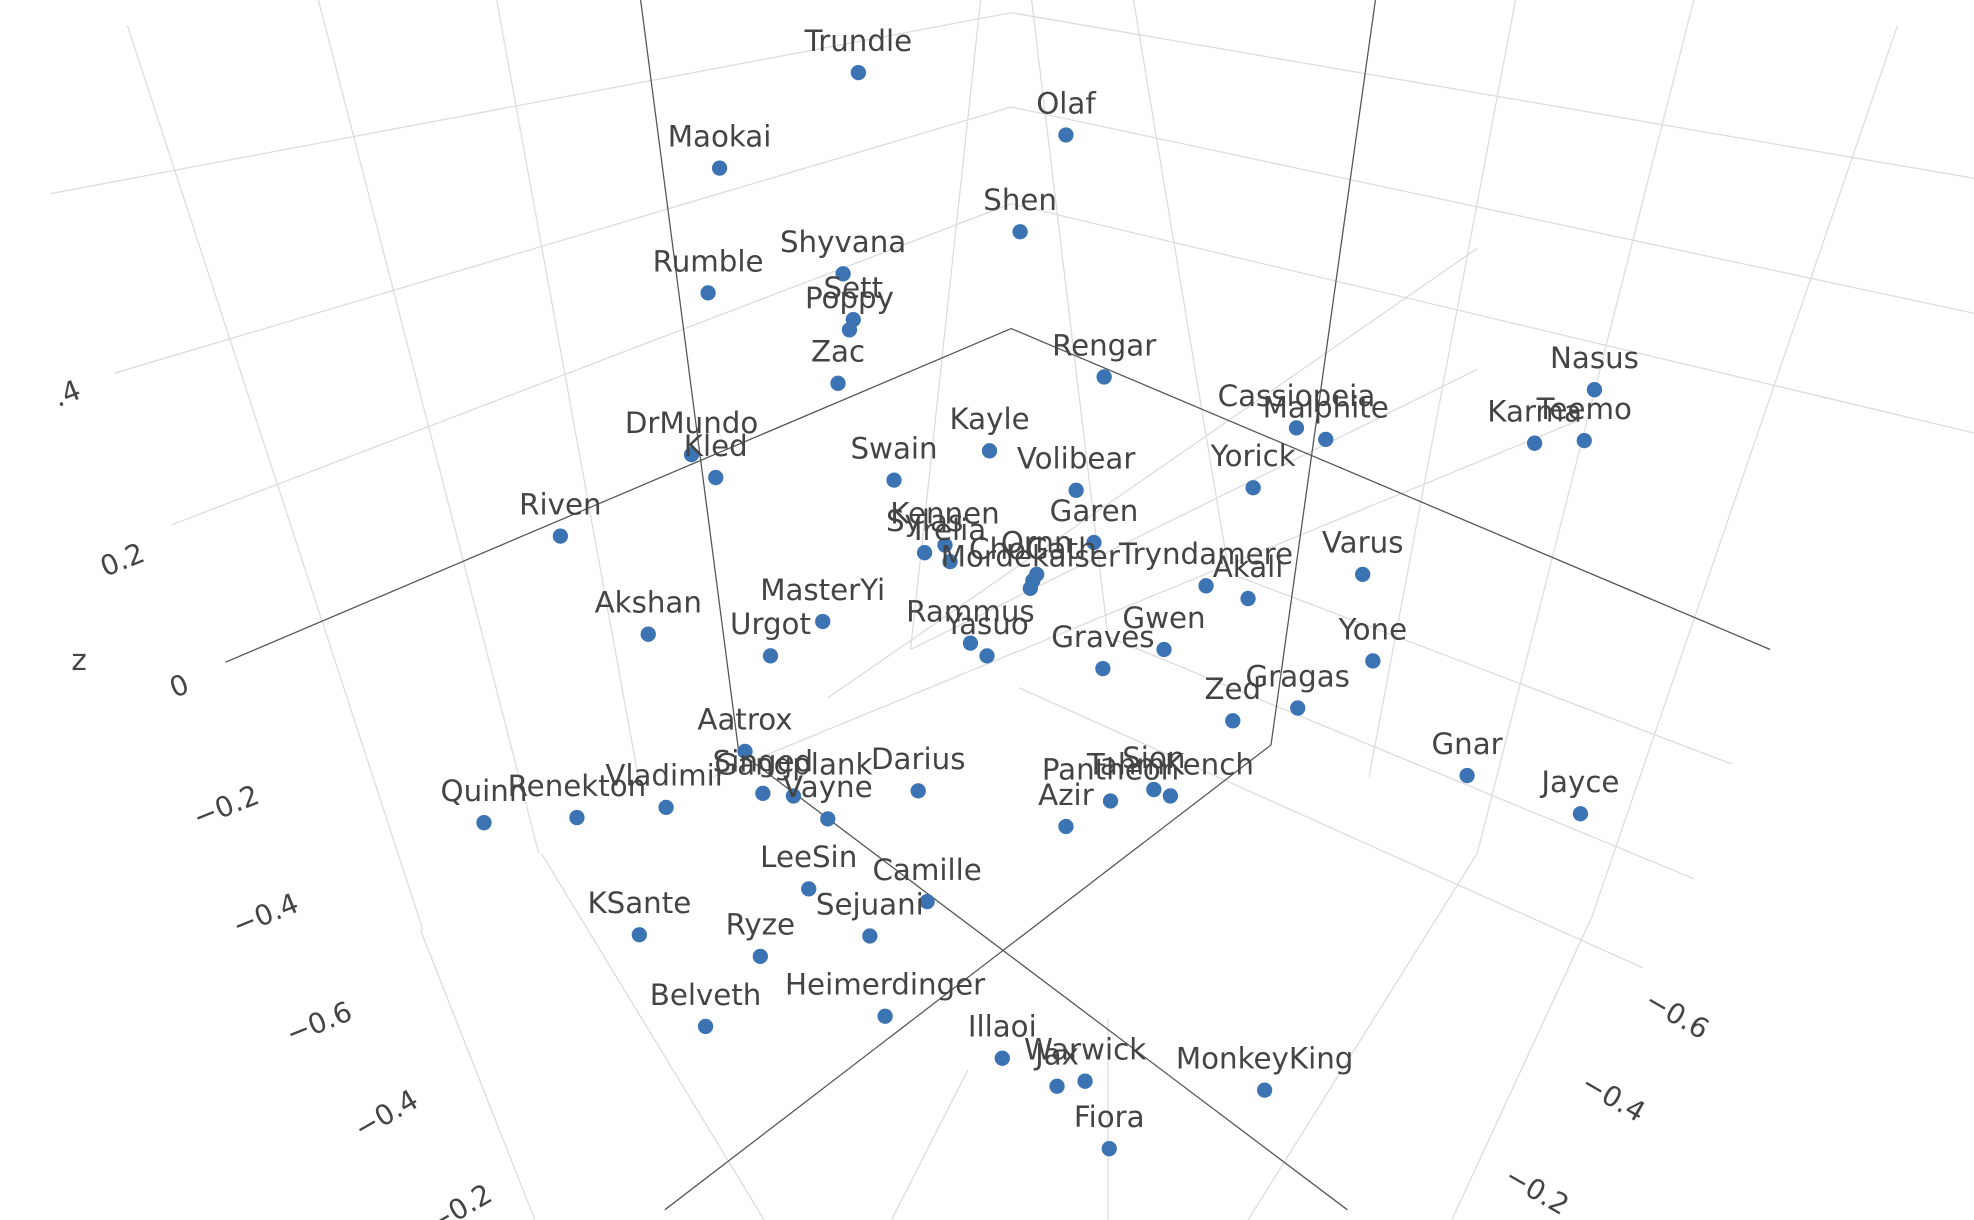 This screenshot has height=1220, width=1974. I want to click on point-label: Gwen, so click(1163, 618).